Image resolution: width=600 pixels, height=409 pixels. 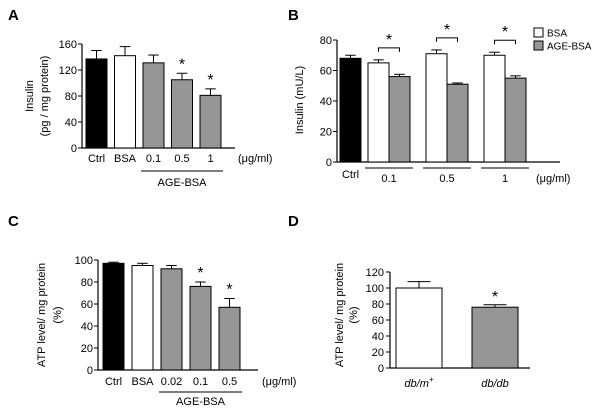 What do you see at coordinates (495, 384) in the screenshot?
I see `x-tick-label: db/db` at bounding box center [495, 384].